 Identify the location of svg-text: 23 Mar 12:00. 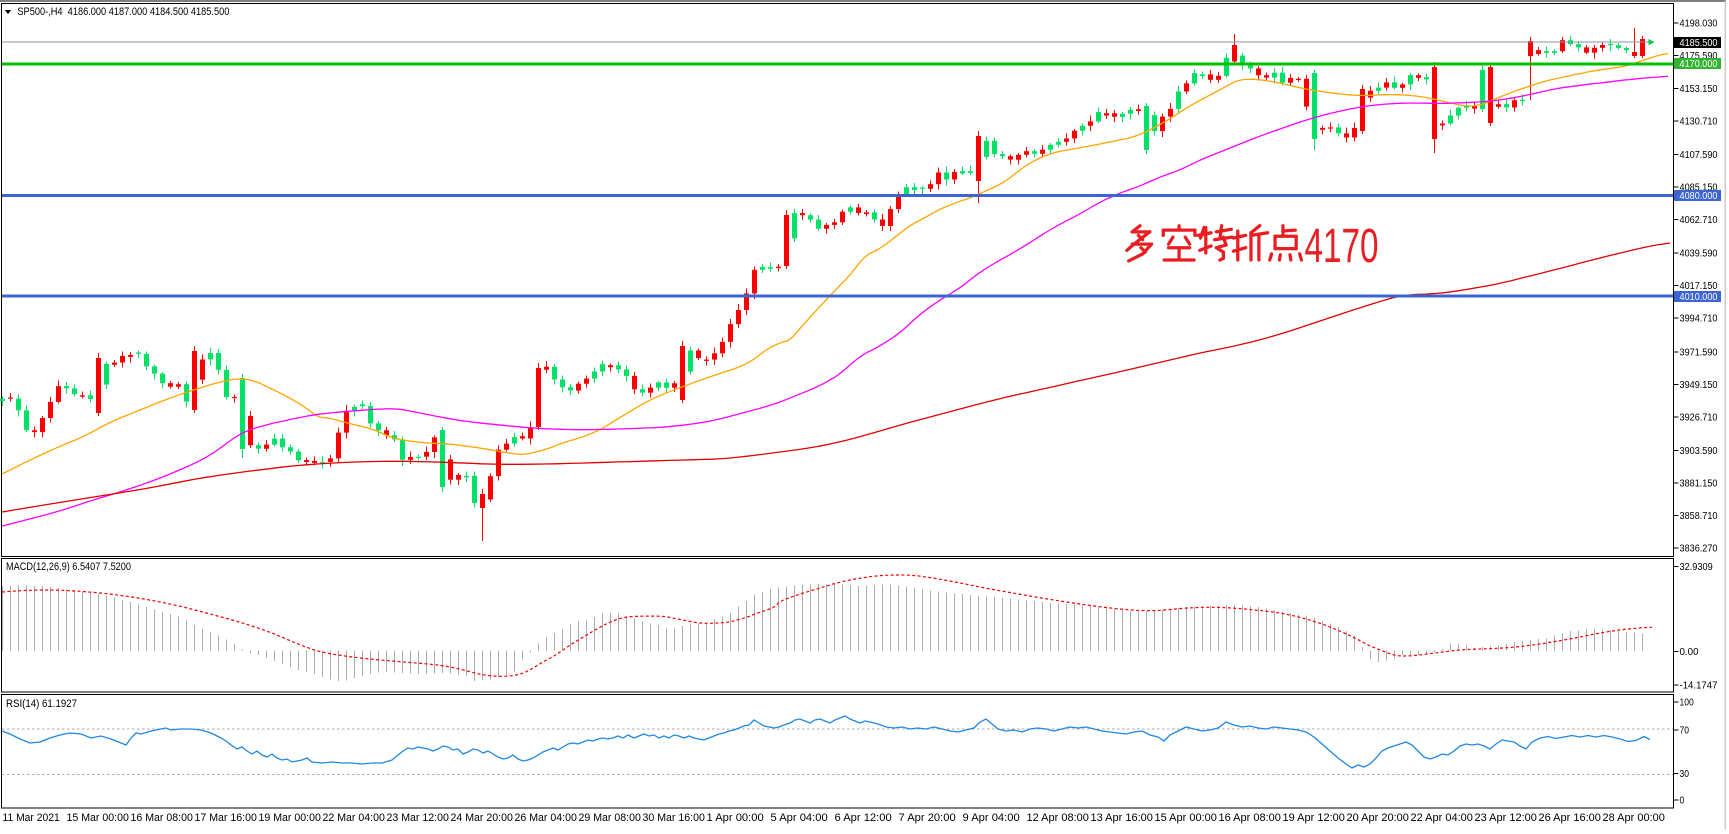
(418, 818).